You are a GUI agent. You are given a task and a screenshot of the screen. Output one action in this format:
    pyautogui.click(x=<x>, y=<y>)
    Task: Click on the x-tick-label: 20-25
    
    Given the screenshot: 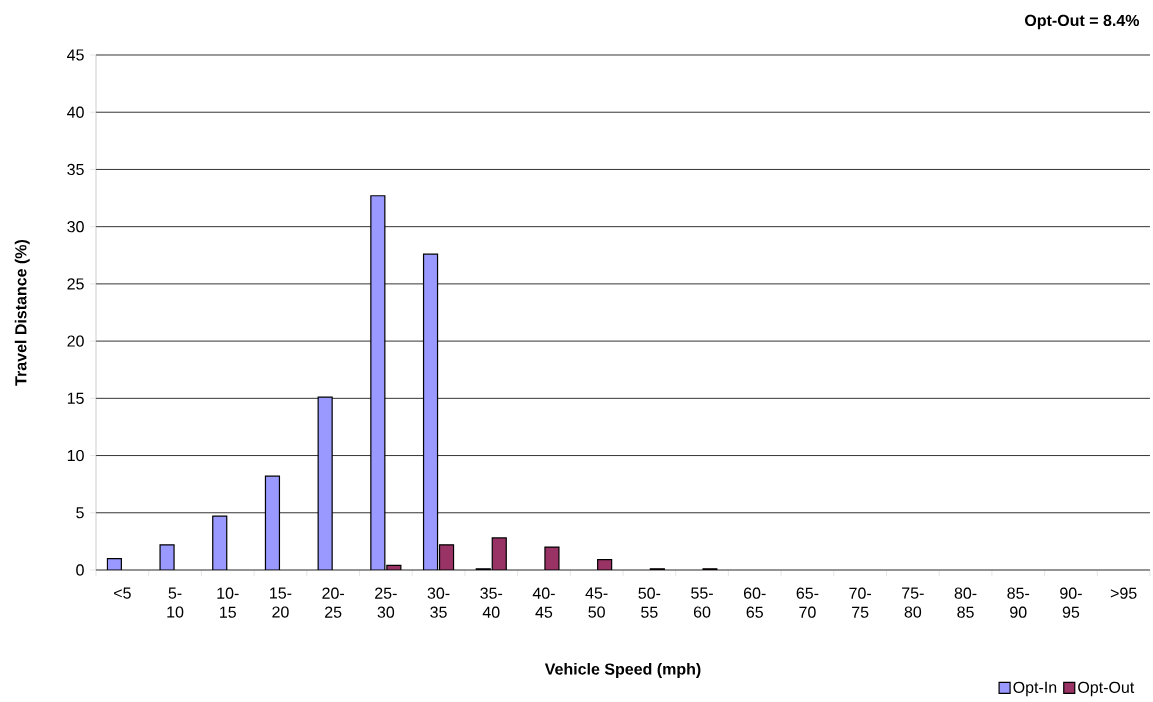 What is the action you would take?
    pyautogui.click(x=333, y=602)
    